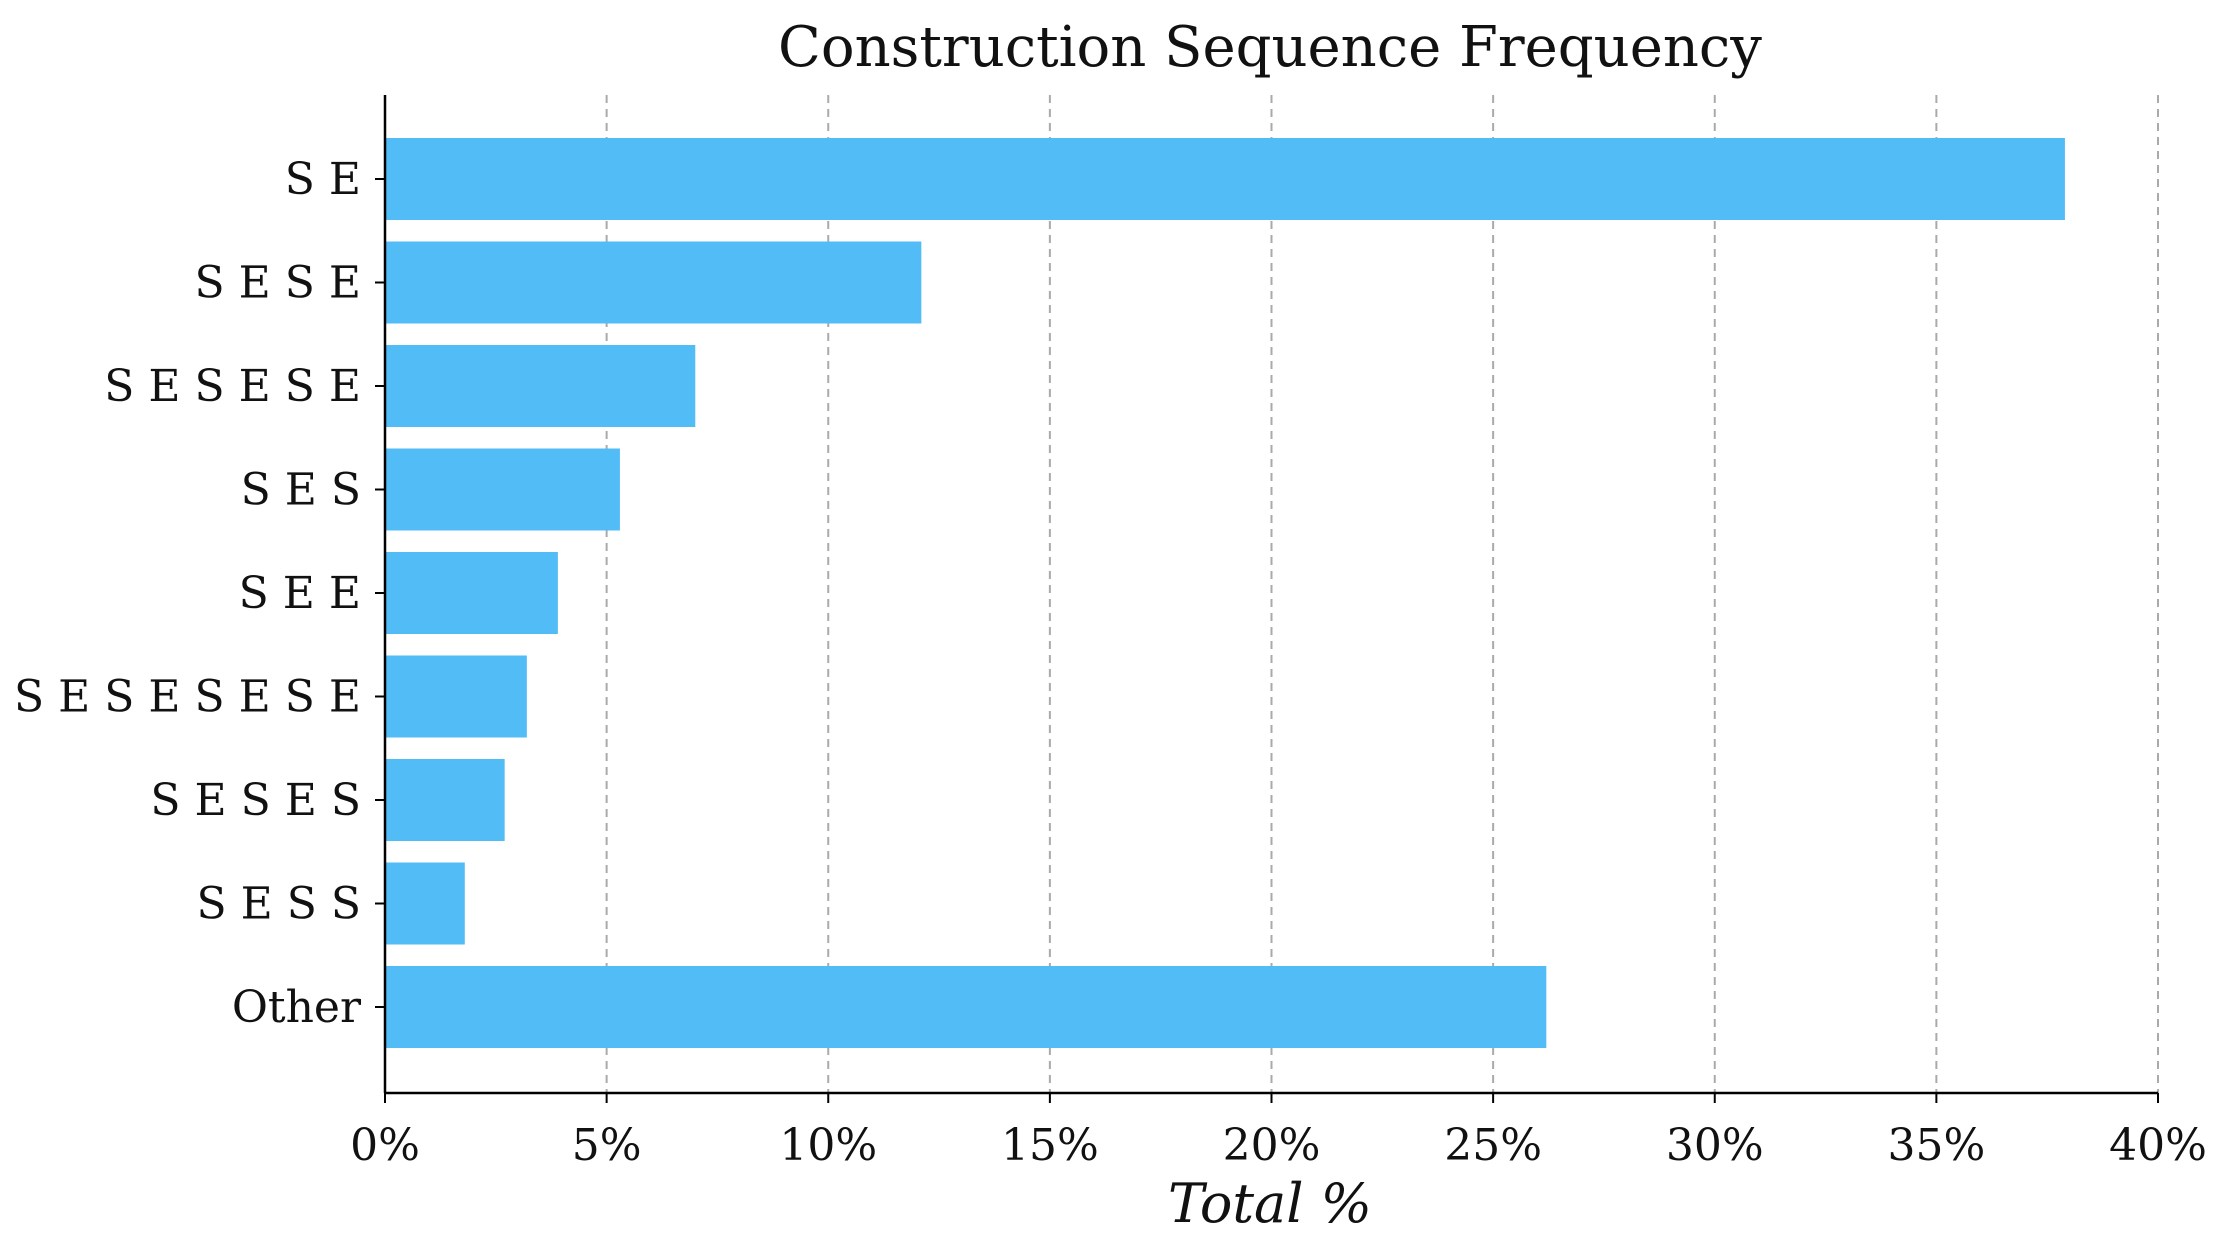 The height and width of the screenshot is (1242, 2222). What do you see at coordinates (300, 593) in the screenshot?
I see `y-tick-label: S E E` at bounding box center [300, 593].